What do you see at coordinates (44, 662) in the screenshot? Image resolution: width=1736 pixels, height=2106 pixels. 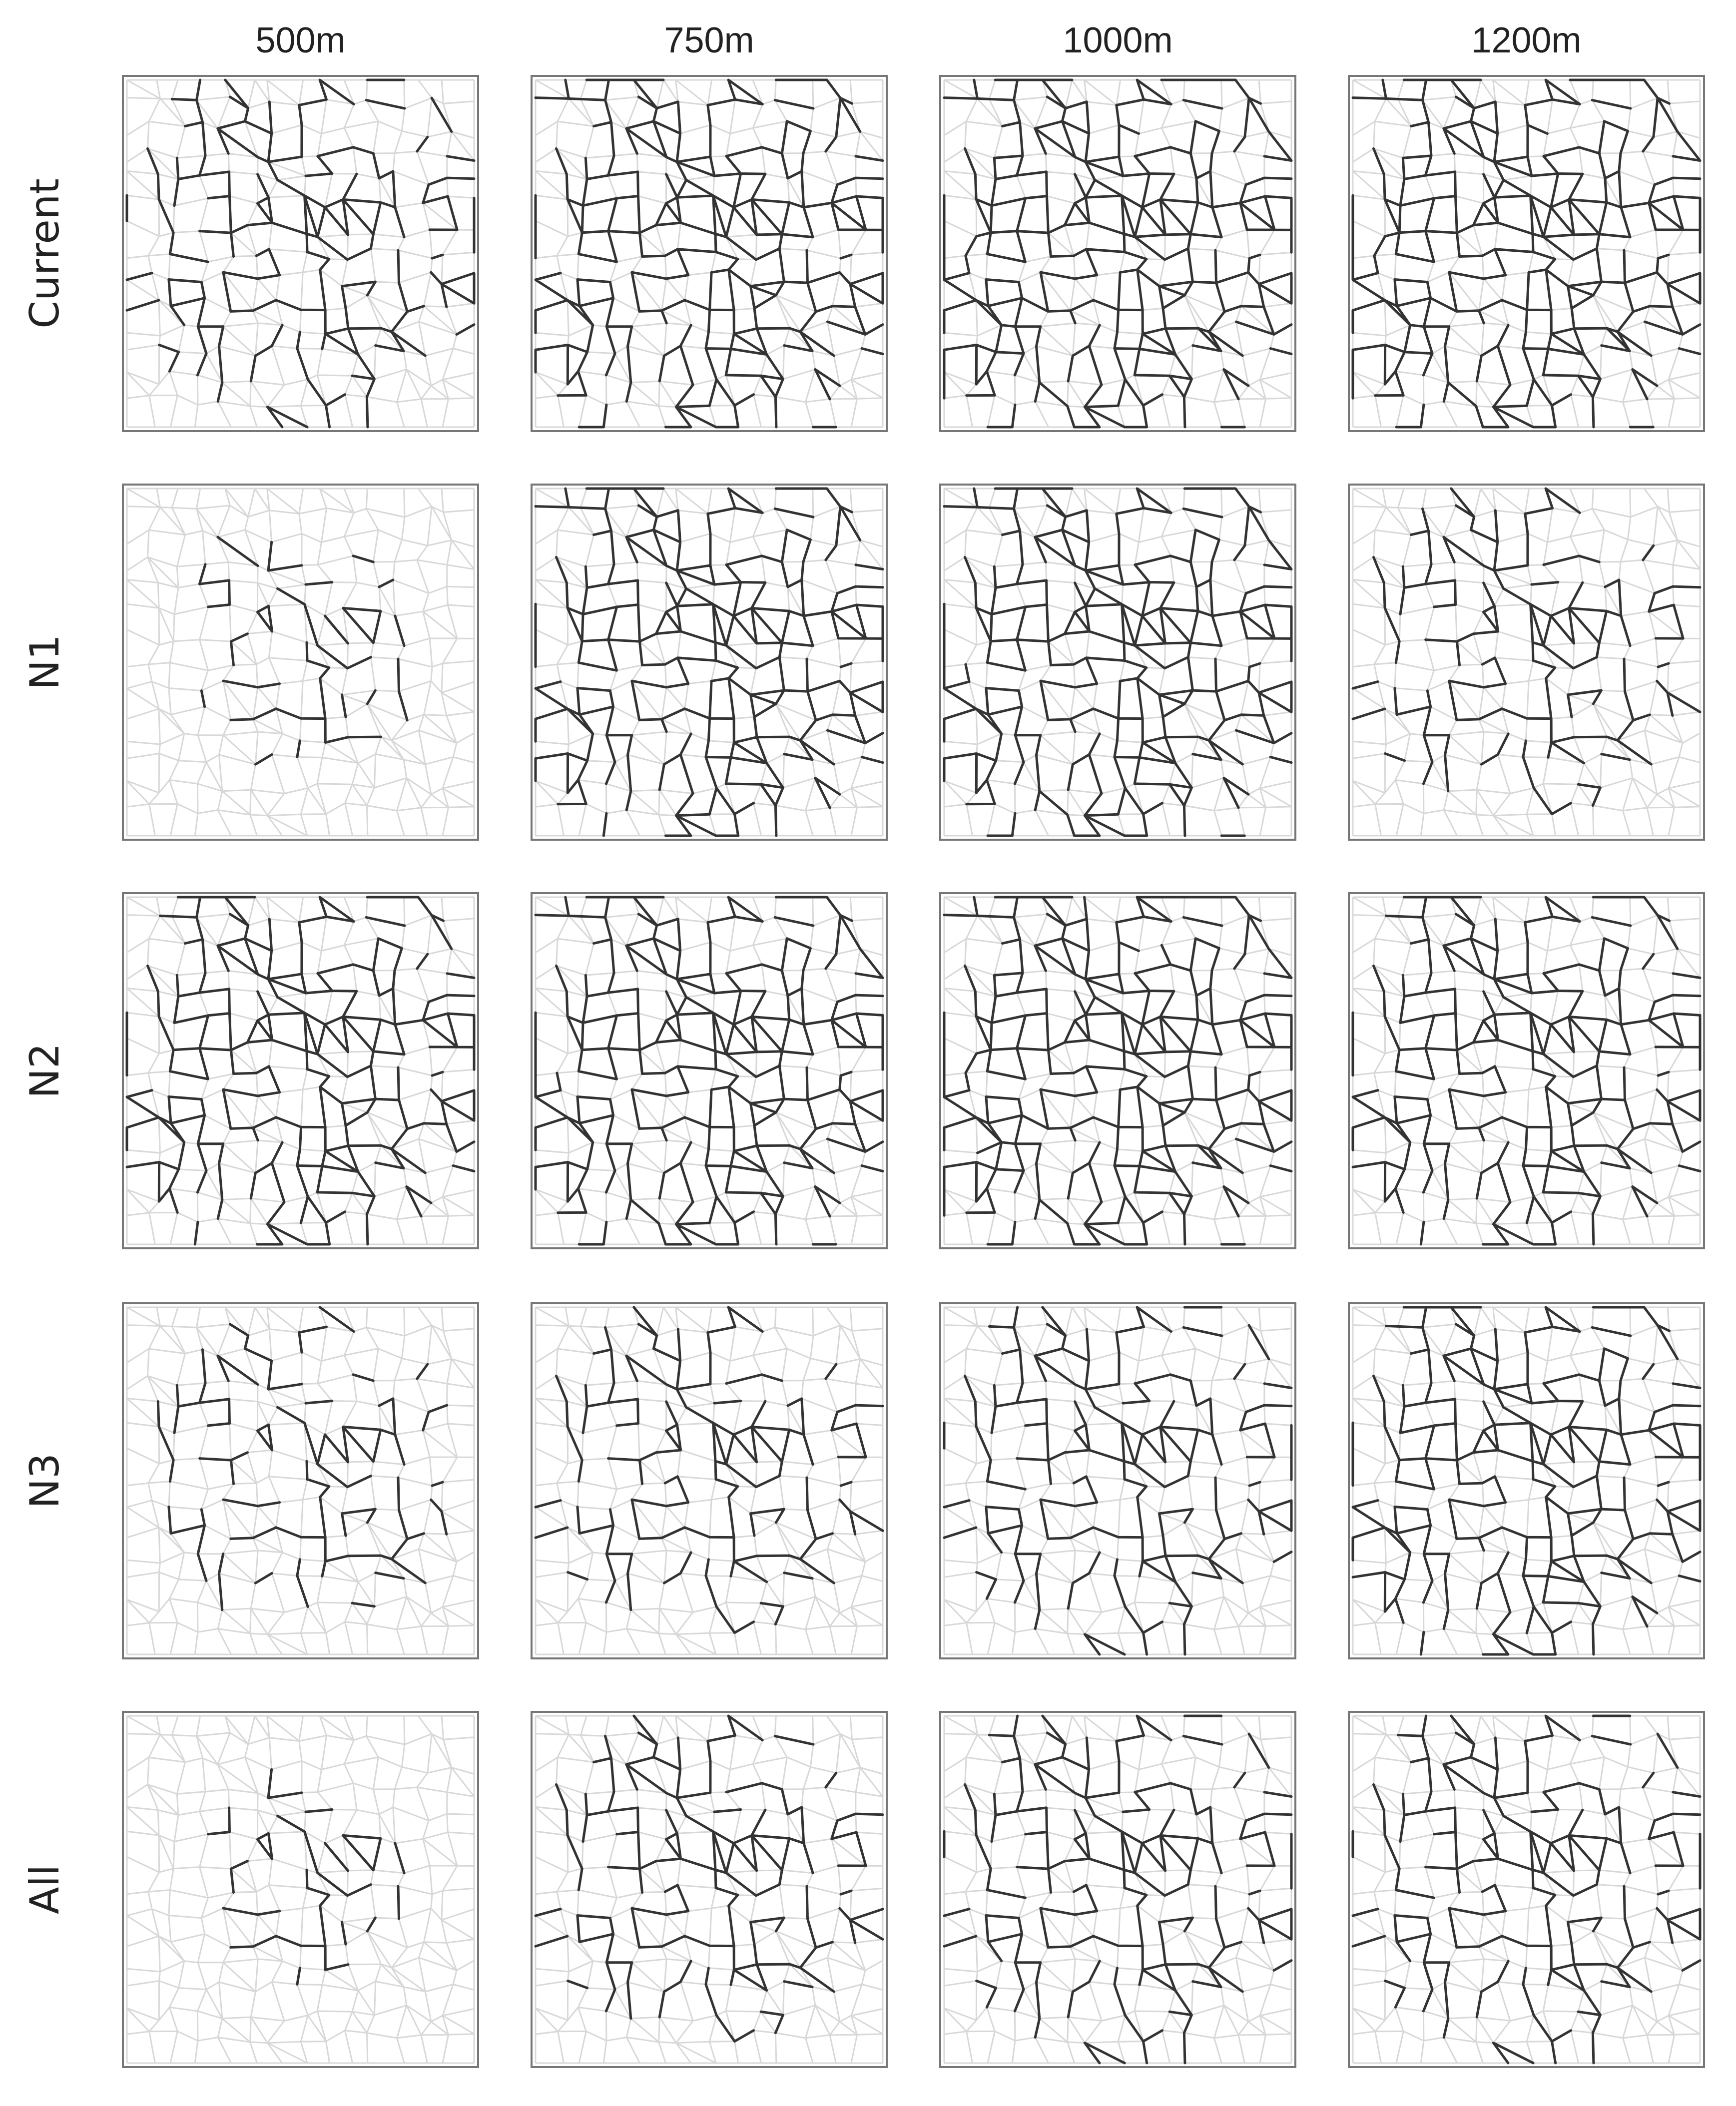 I see `row-header: N1` at bounding box center [44, 662].